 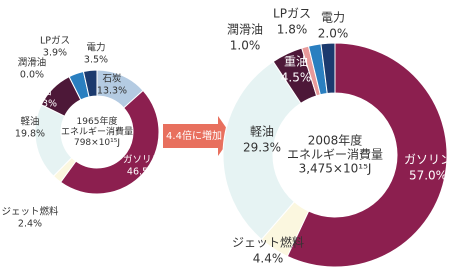 I want to click on value-label: 10.3%, so click(x=42, y=104).